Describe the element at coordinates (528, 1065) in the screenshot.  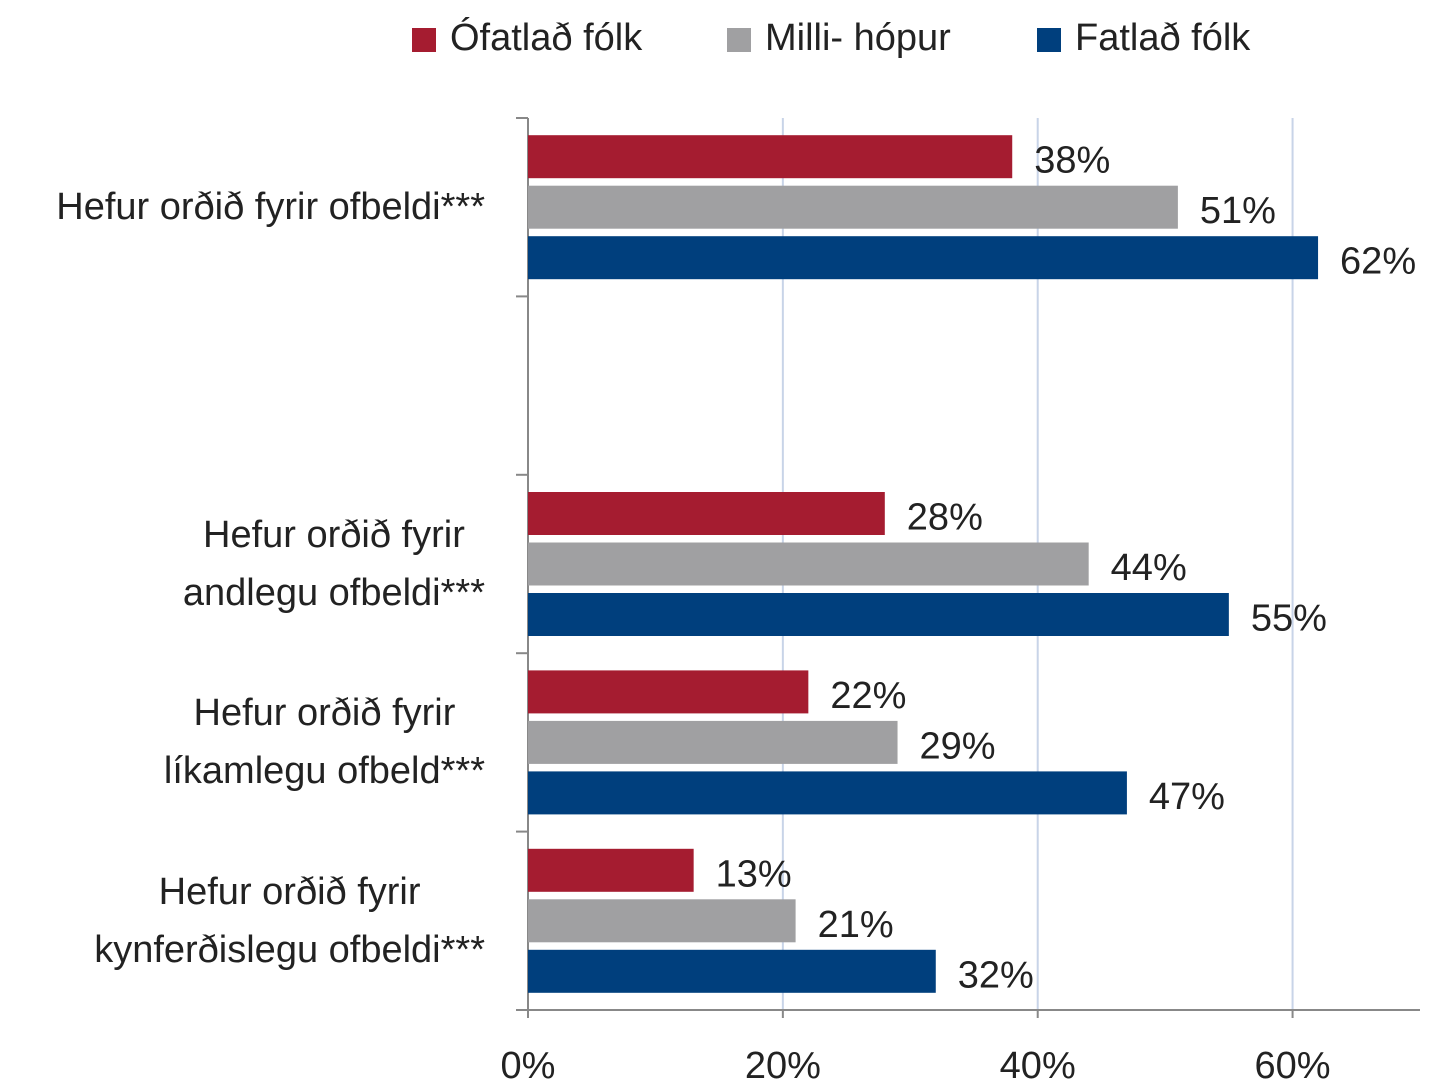
I see `x-tick-label: 0%` at that location.